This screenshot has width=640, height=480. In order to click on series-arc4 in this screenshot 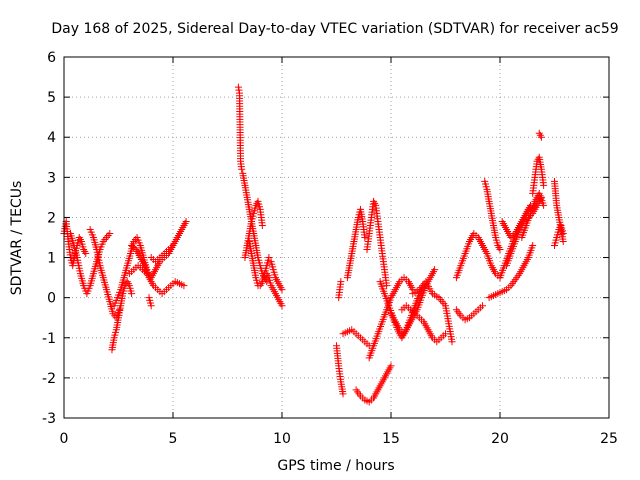, I will do `click(122, 316)`.